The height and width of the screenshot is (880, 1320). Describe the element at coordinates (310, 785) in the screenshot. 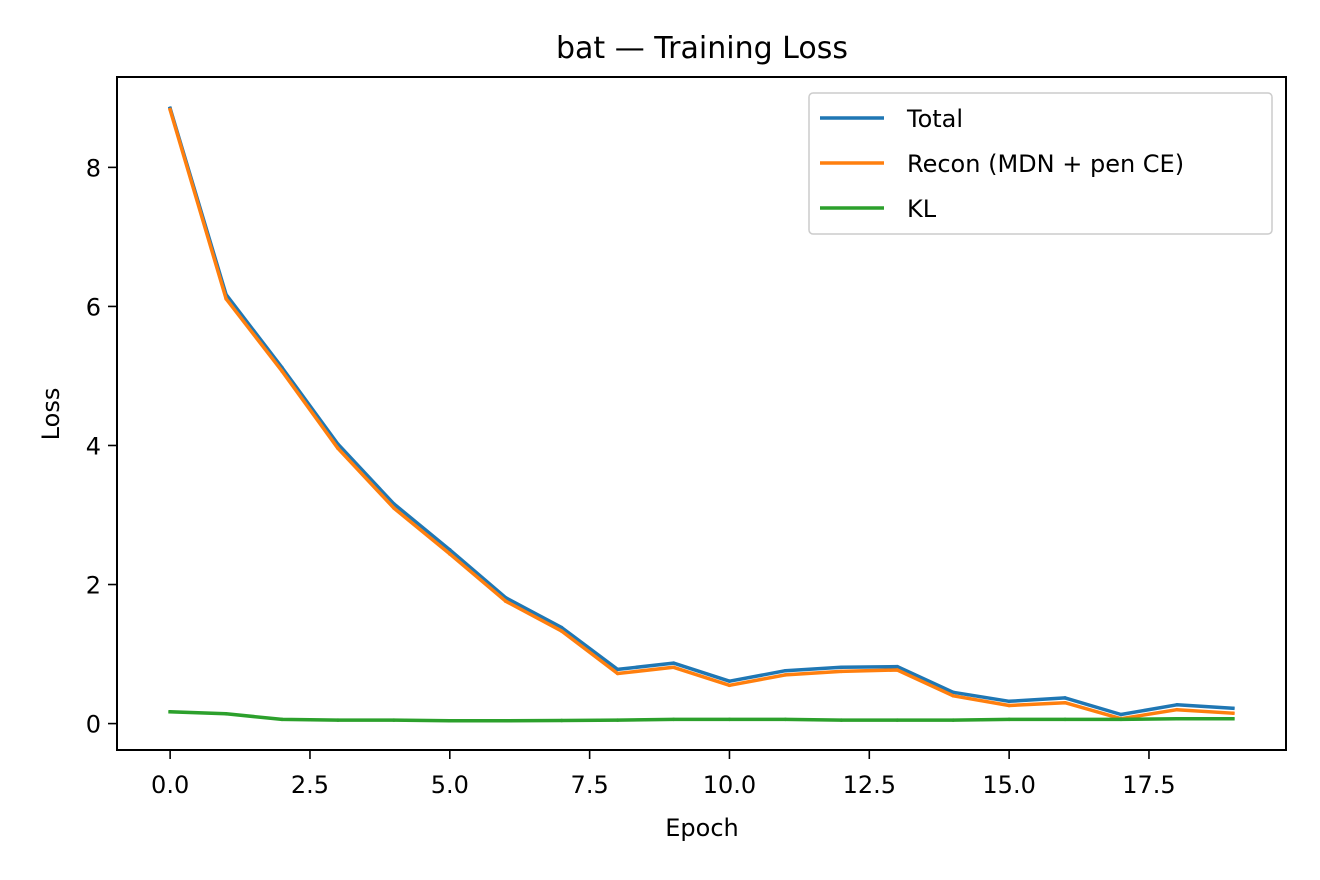

I see `x-tick-label: 2.5` at that location.